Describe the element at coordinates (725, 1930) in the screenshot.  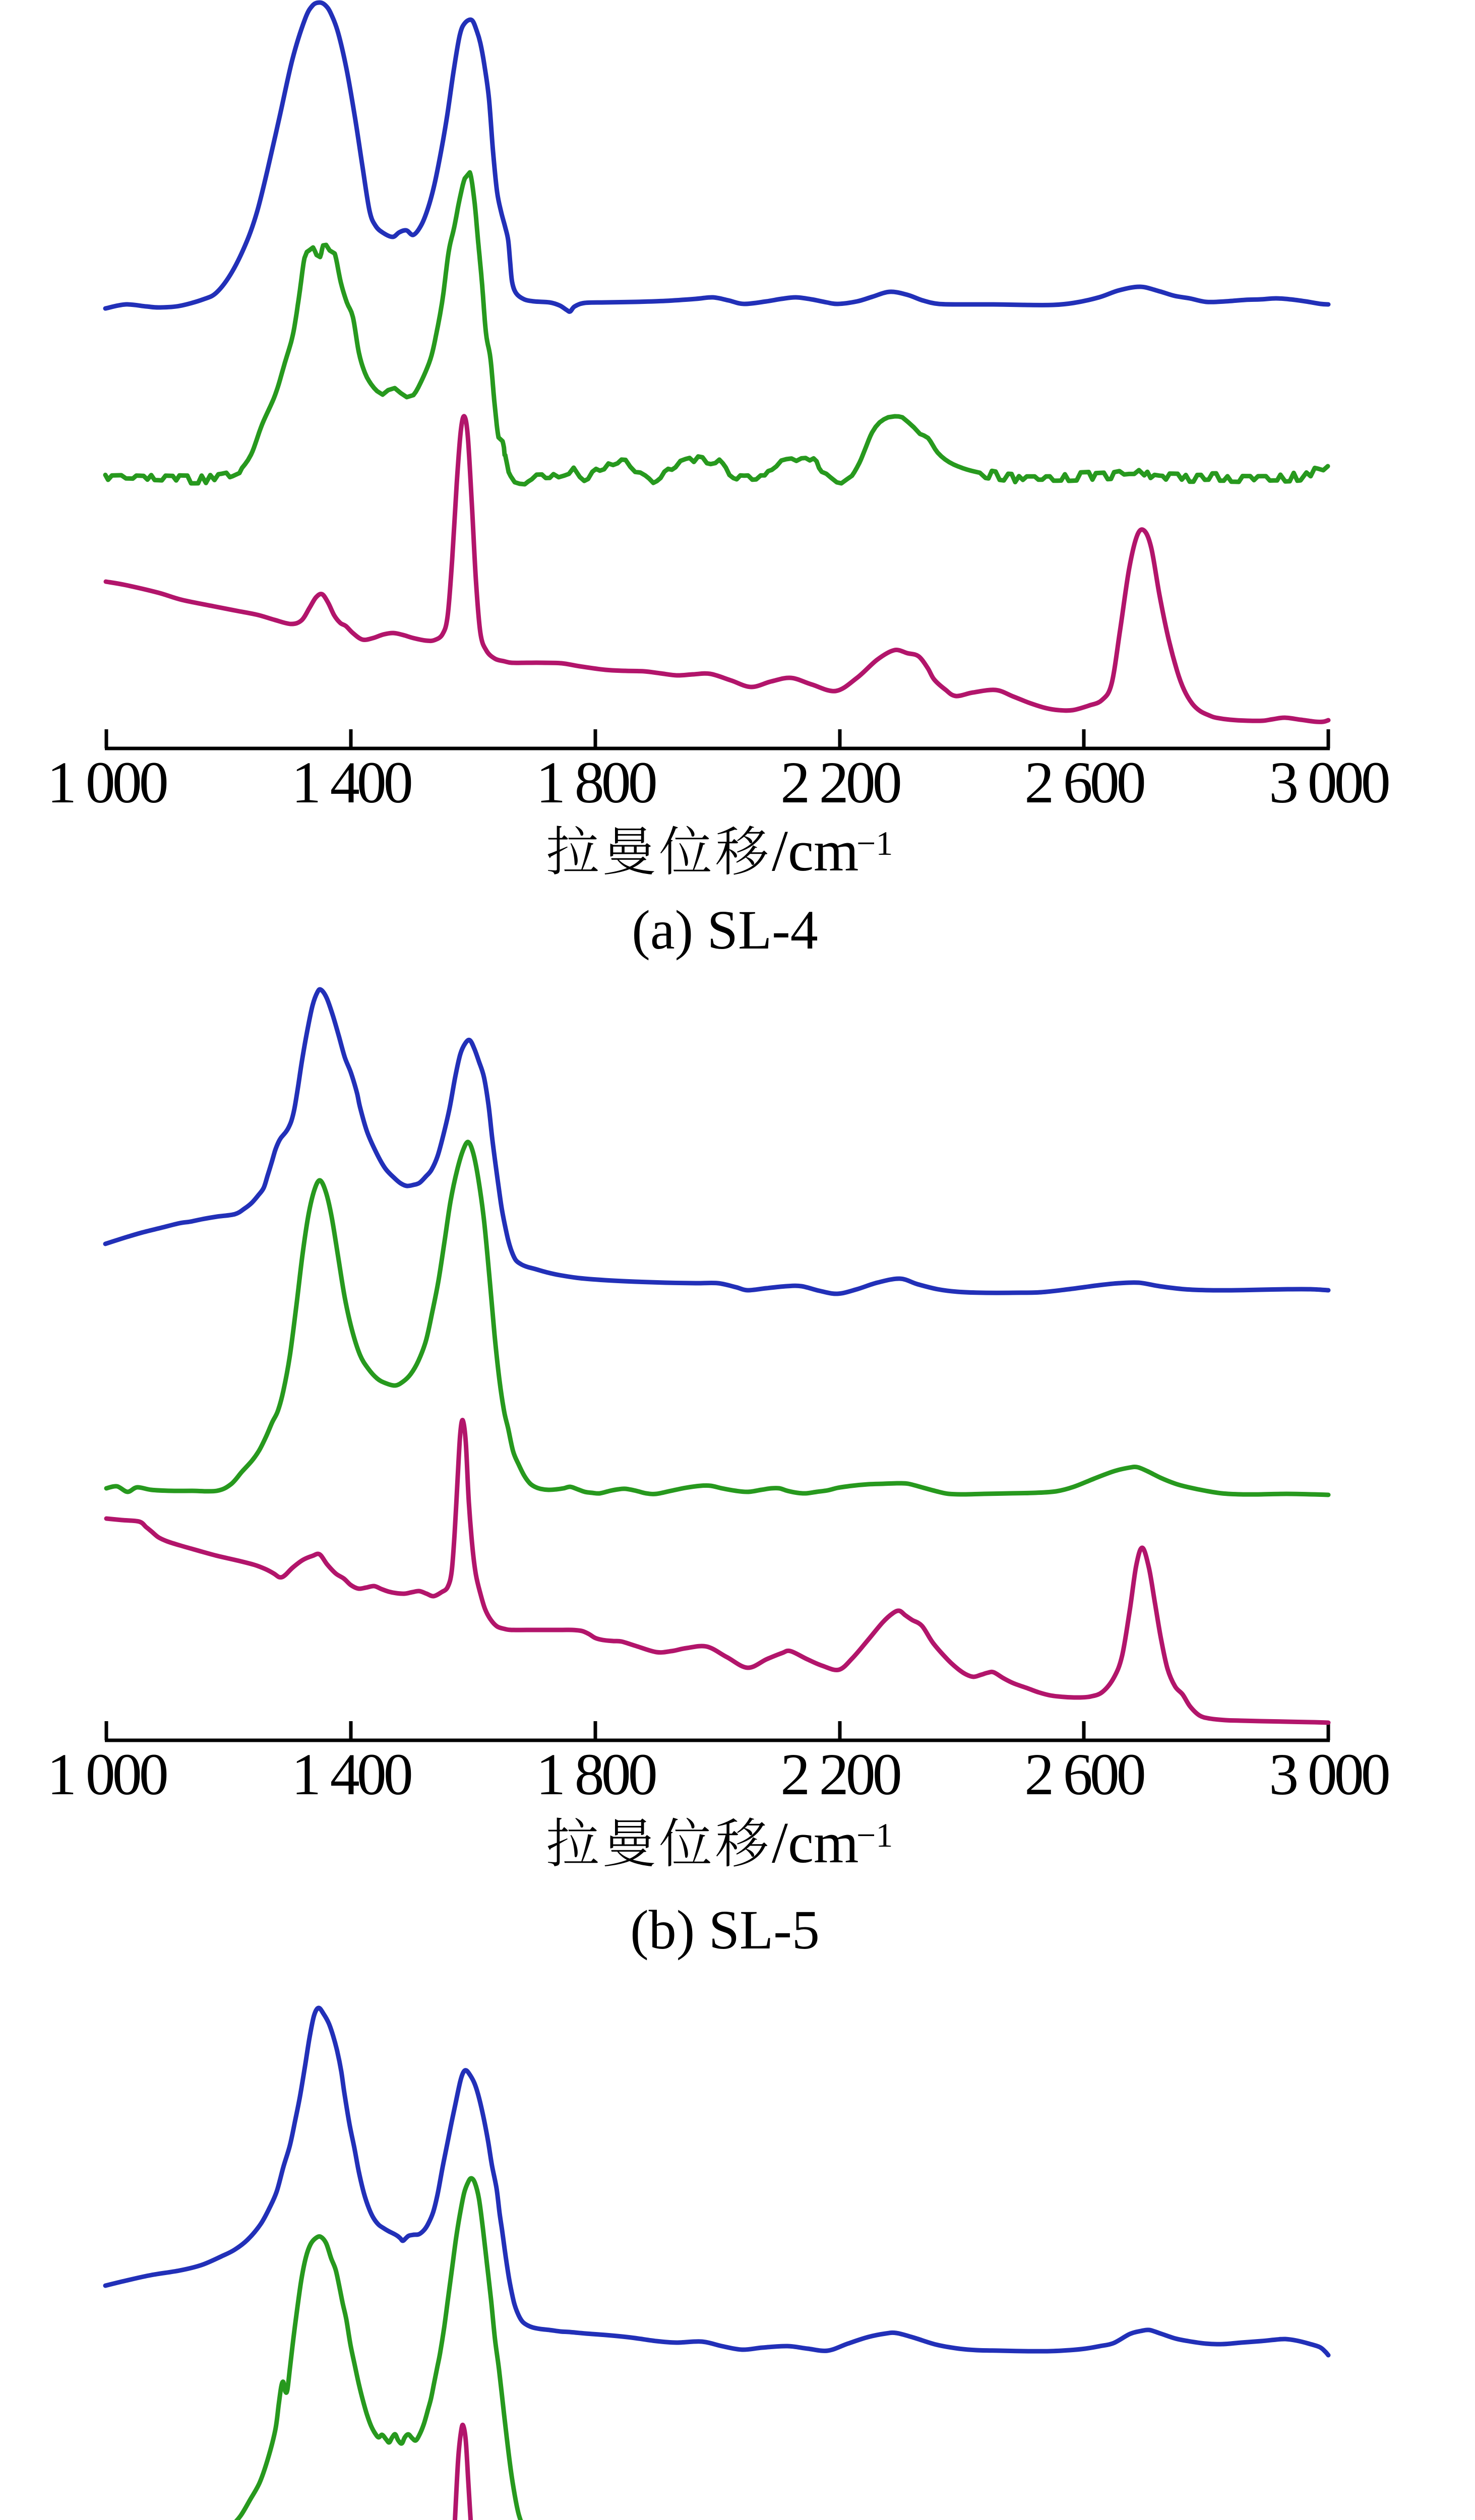
I see `svg-text: (b) SL-5` at that location.